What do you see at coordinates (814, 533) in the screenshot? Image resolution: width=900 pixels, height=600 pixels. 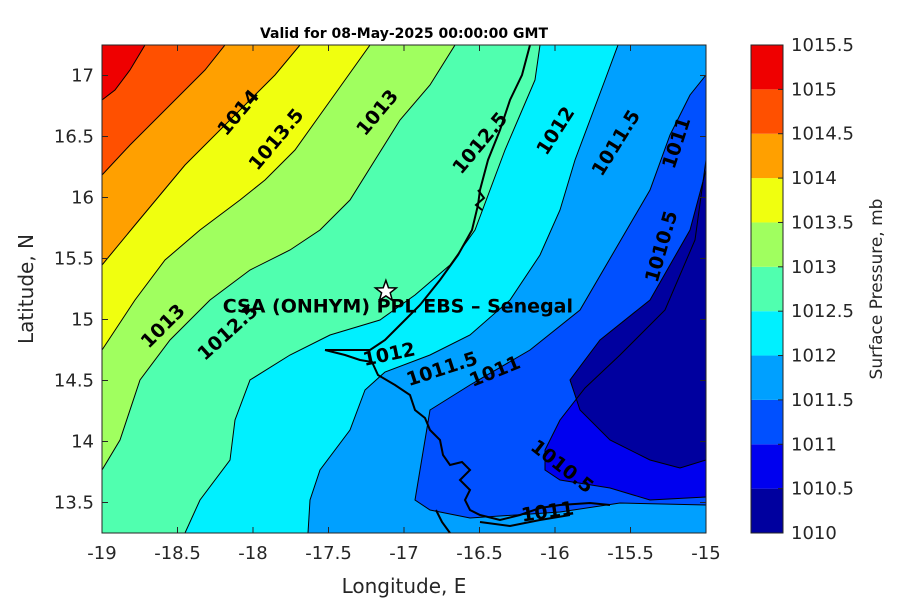 I see `colorbar-tick-label: 1010` at bounding box center [814, 533].